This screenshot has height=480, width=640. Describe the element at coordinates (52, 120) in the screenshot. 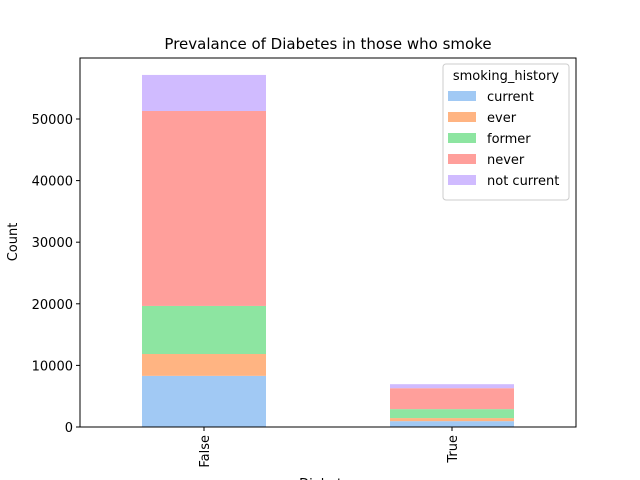

I see `y-tick-label: 50000` at that location.